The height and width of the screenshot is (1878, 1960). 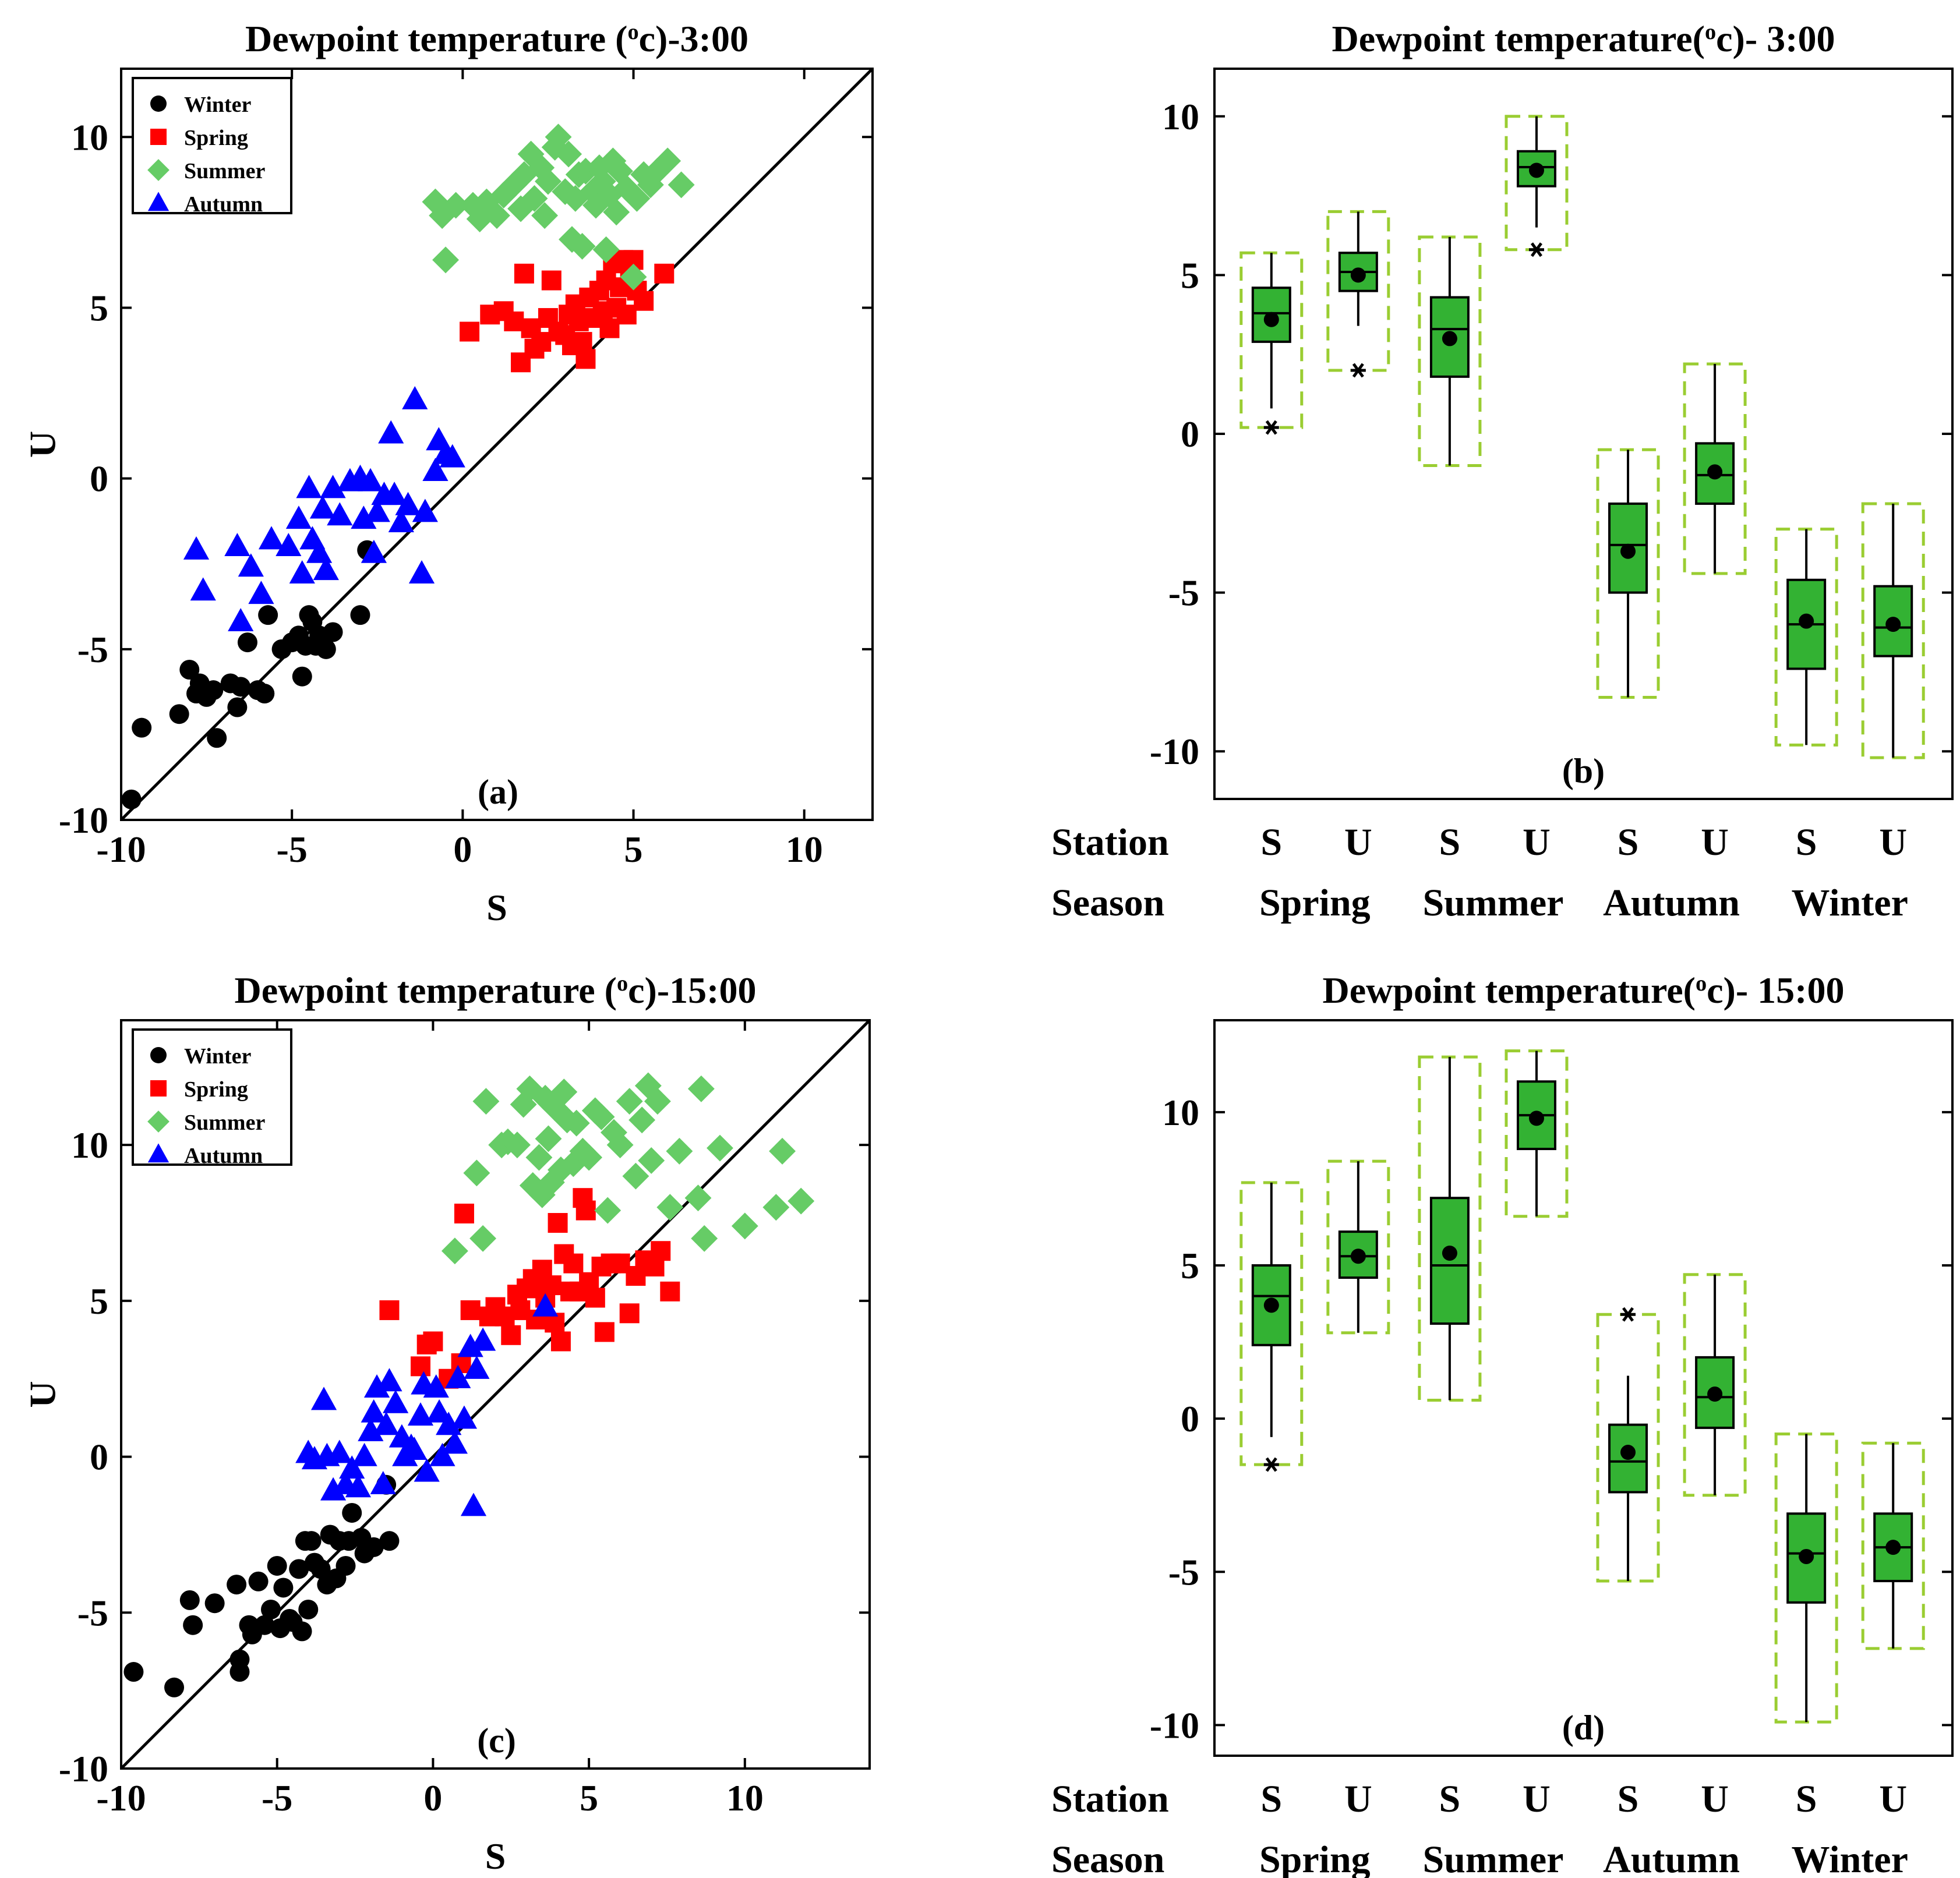 What do you see at coordinates (436, 38) in the screenshot?
I see `chart-a-title-prefix: Dewpoint temperature (` at bounding box center [436, 38].